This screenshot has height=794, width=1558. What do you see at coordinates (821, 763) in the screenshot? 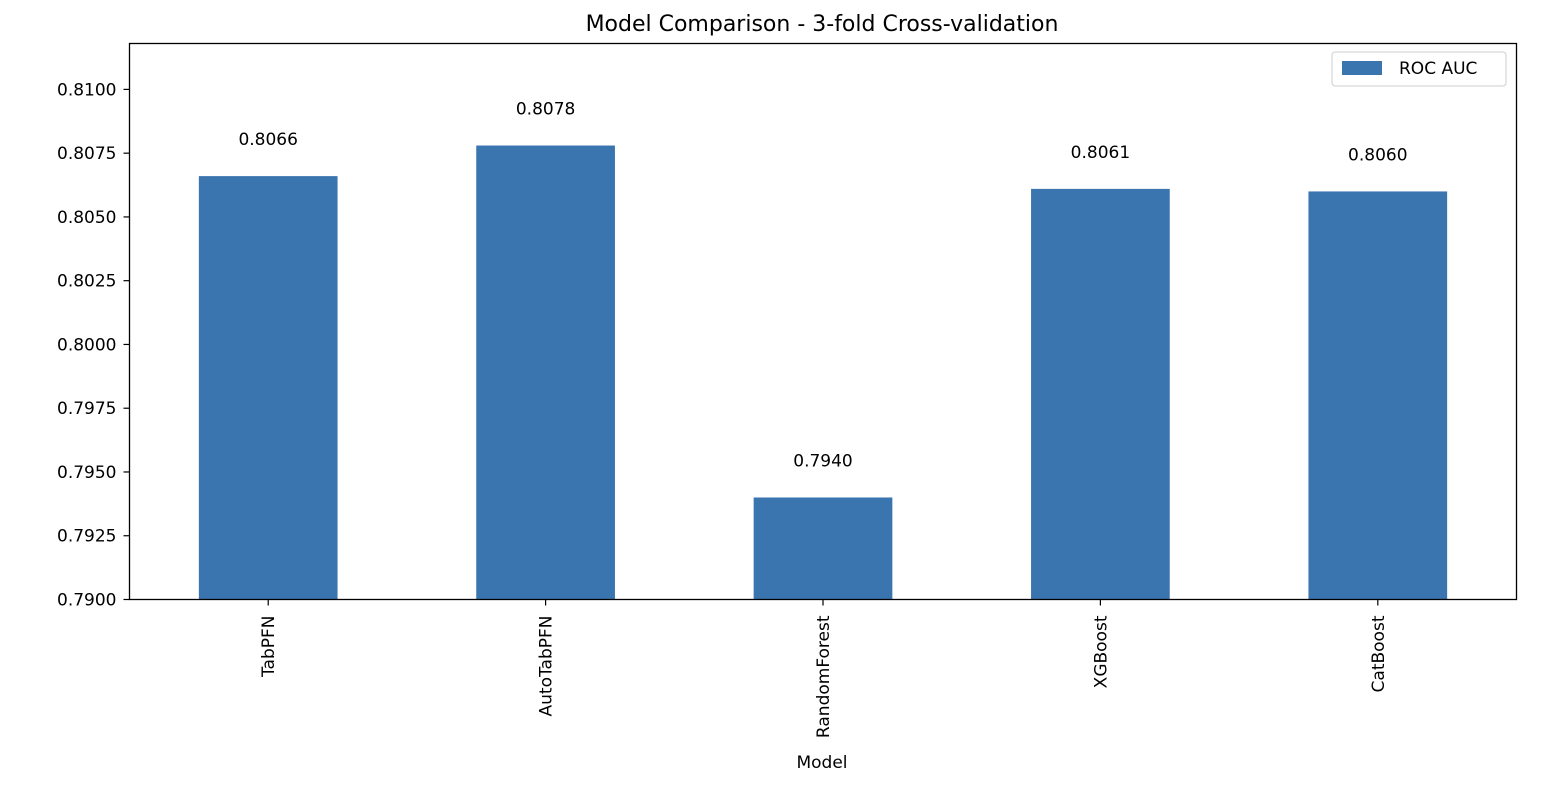
I see `x-axis-label: Model` at bounding box center [821, 763].